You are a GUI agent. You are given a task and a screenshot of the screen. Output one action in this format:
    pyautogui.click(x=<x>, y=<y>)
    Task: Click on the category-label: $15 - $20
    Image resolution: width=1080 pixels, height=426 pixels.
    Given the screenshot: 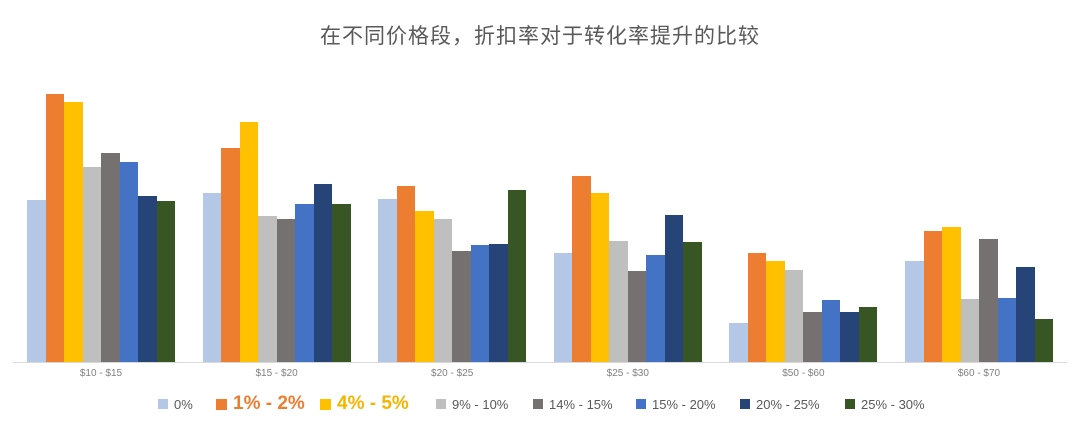 What is the action you would take?
    pyautogui.click(x=276, y=373)
    